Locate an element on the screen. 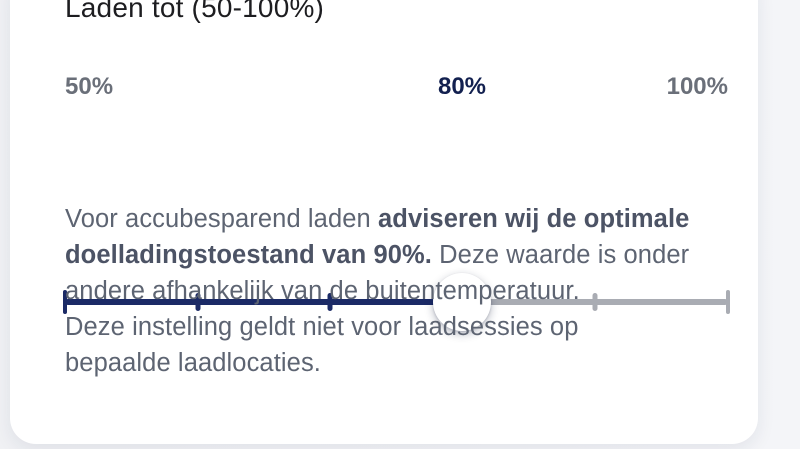 This screenshot has width=800, height=449. description-line-5: bepaalde laadlocaties. is located at coordinates (193, 363).